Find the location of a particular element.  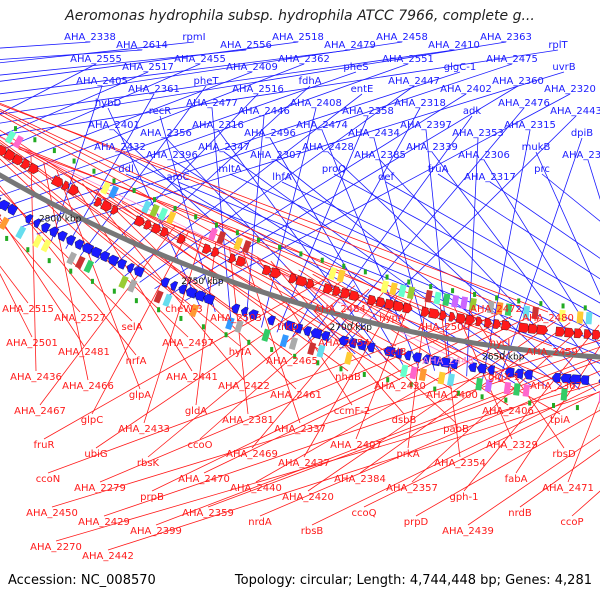

gene-label-forward: AHA_2315 is located at coordinates (530, 125).